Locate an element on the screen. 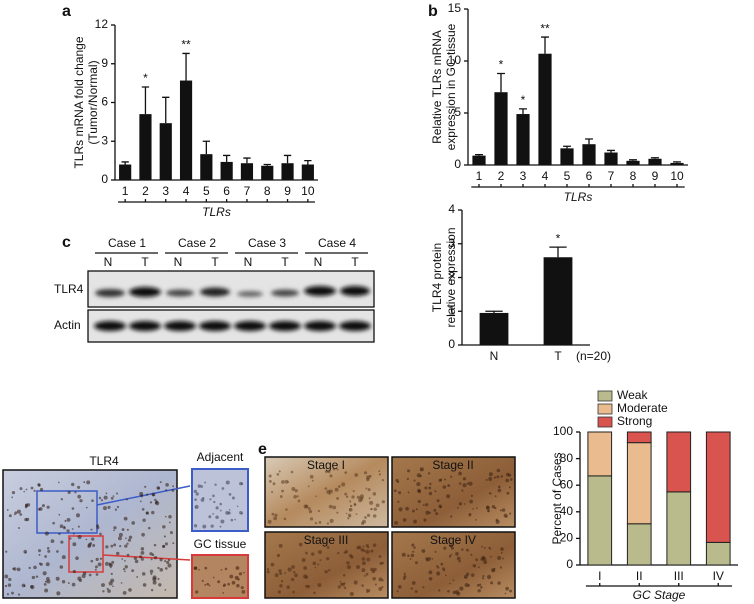  y-tick-label: 0 is located at coordinates (569, 564).